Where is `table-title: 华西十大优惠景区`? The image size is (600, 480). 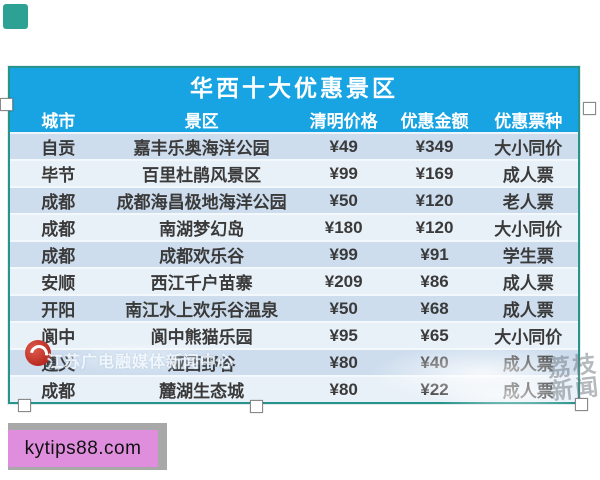 table-title: 华西十大优惠景区 is located at coordinates (294, 87).